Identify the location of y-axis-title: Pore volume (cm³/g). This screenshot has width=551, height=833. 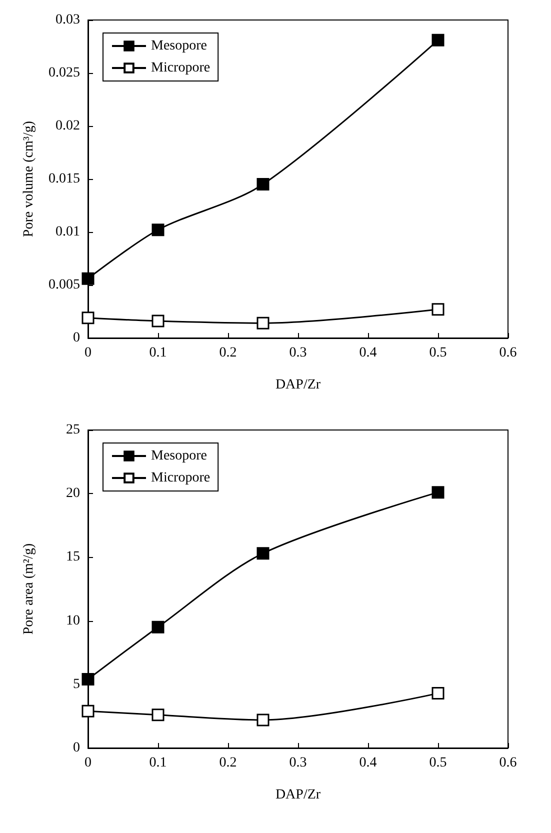
(29, 179).